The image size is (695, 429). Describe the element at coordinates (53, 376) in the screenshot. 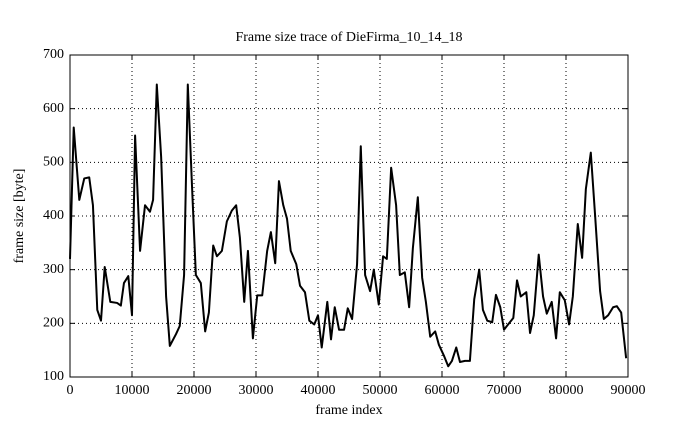

I see `y-tick-label: 100` at that location.